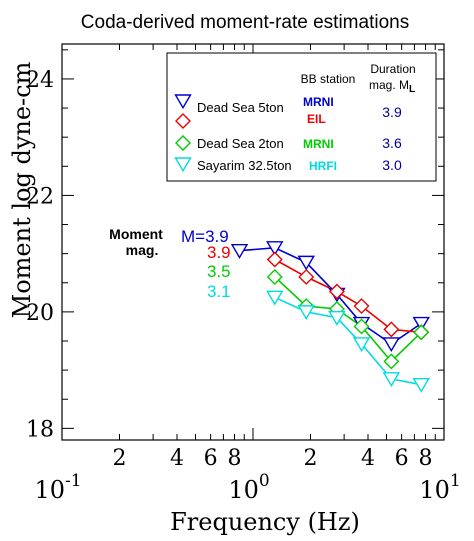 The image size is (474, 541). I want to click on moment-mag-value-4: 3.1, so click(219, 291).